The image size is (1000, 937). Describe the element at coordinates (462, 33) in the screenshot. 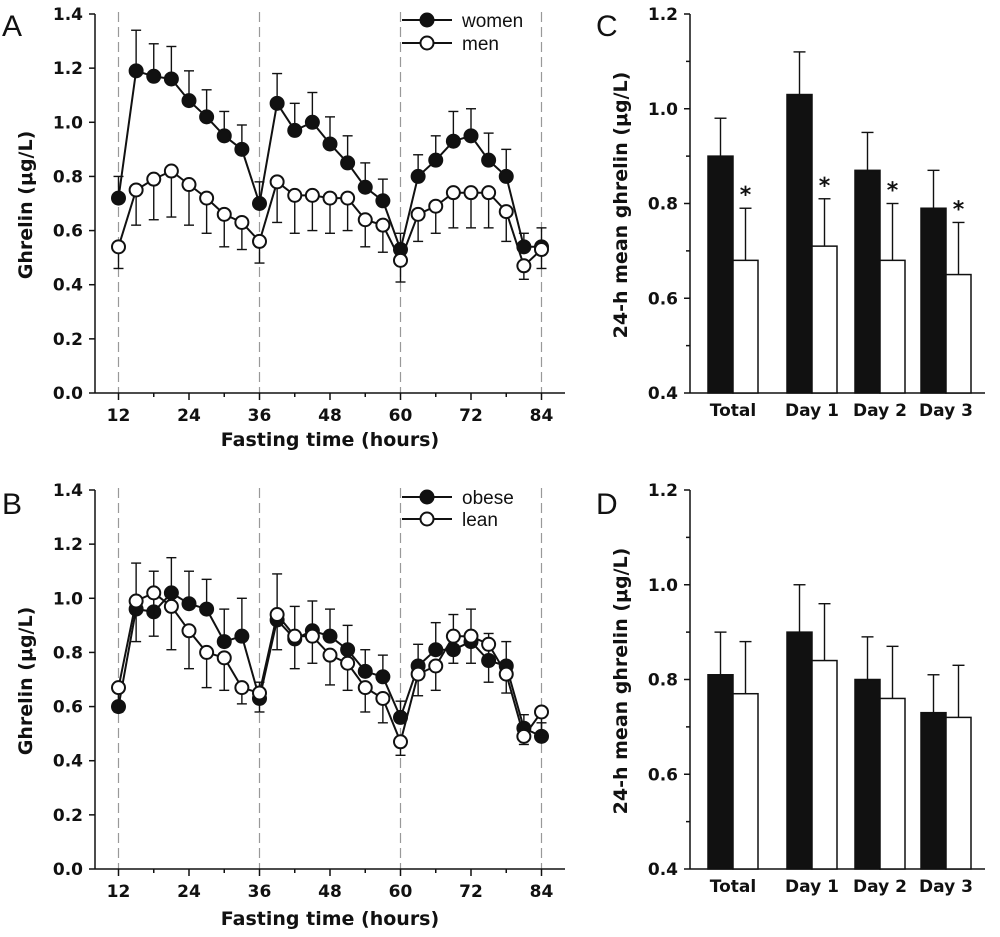

I see `legend-a: women men` at that location.